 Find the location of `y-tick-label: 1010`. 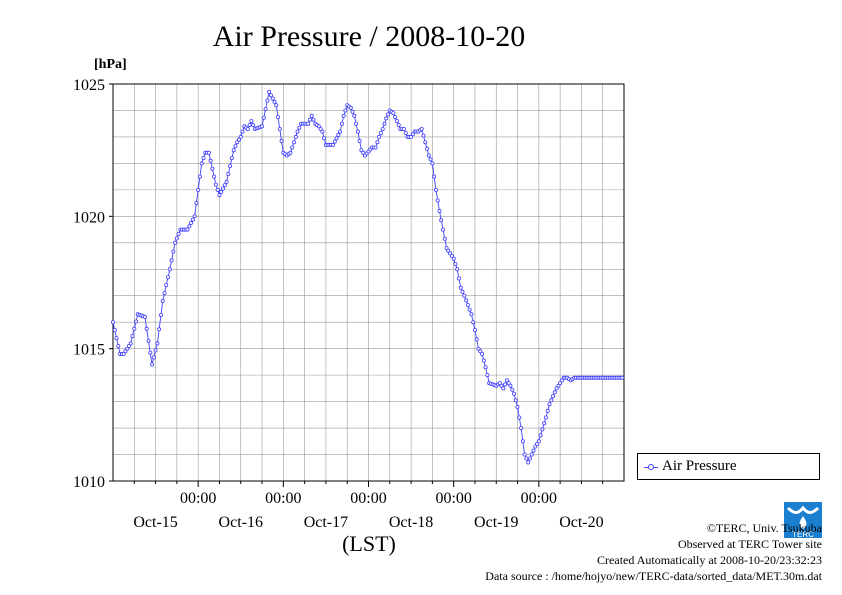

y-tick-label: 1010 is located at coordinates (89, 482).